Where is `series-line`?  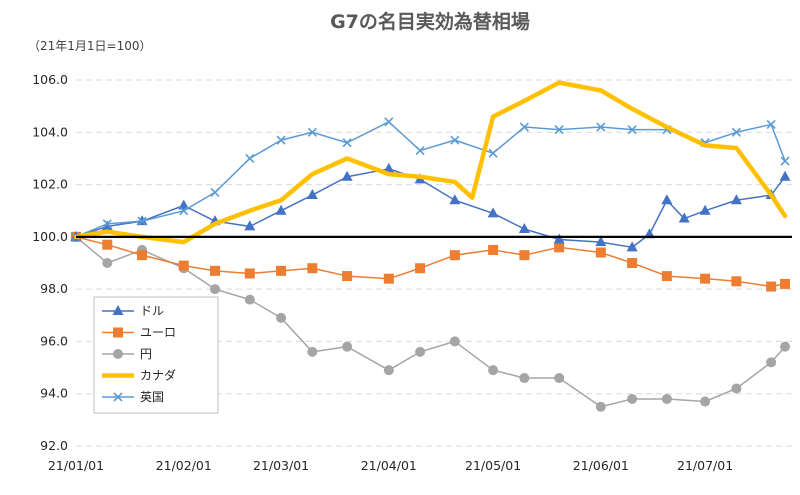
series-line is located at coordinates (430, 208).